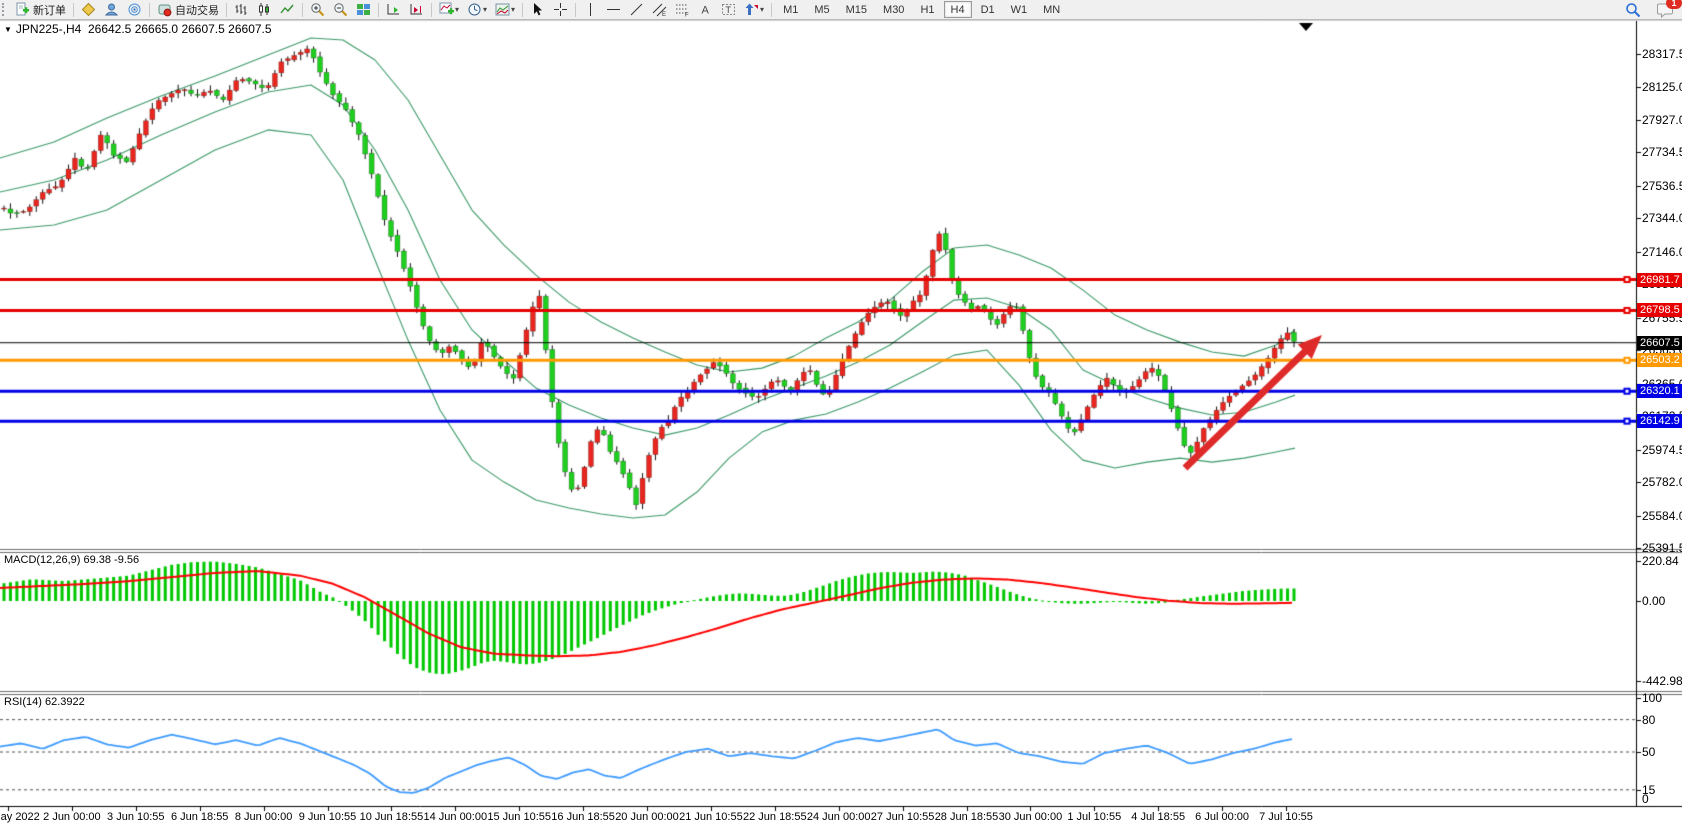 The height and width of the screenshot is (830, 1682). I want to click on chart-shift-button, so click(416, 10).